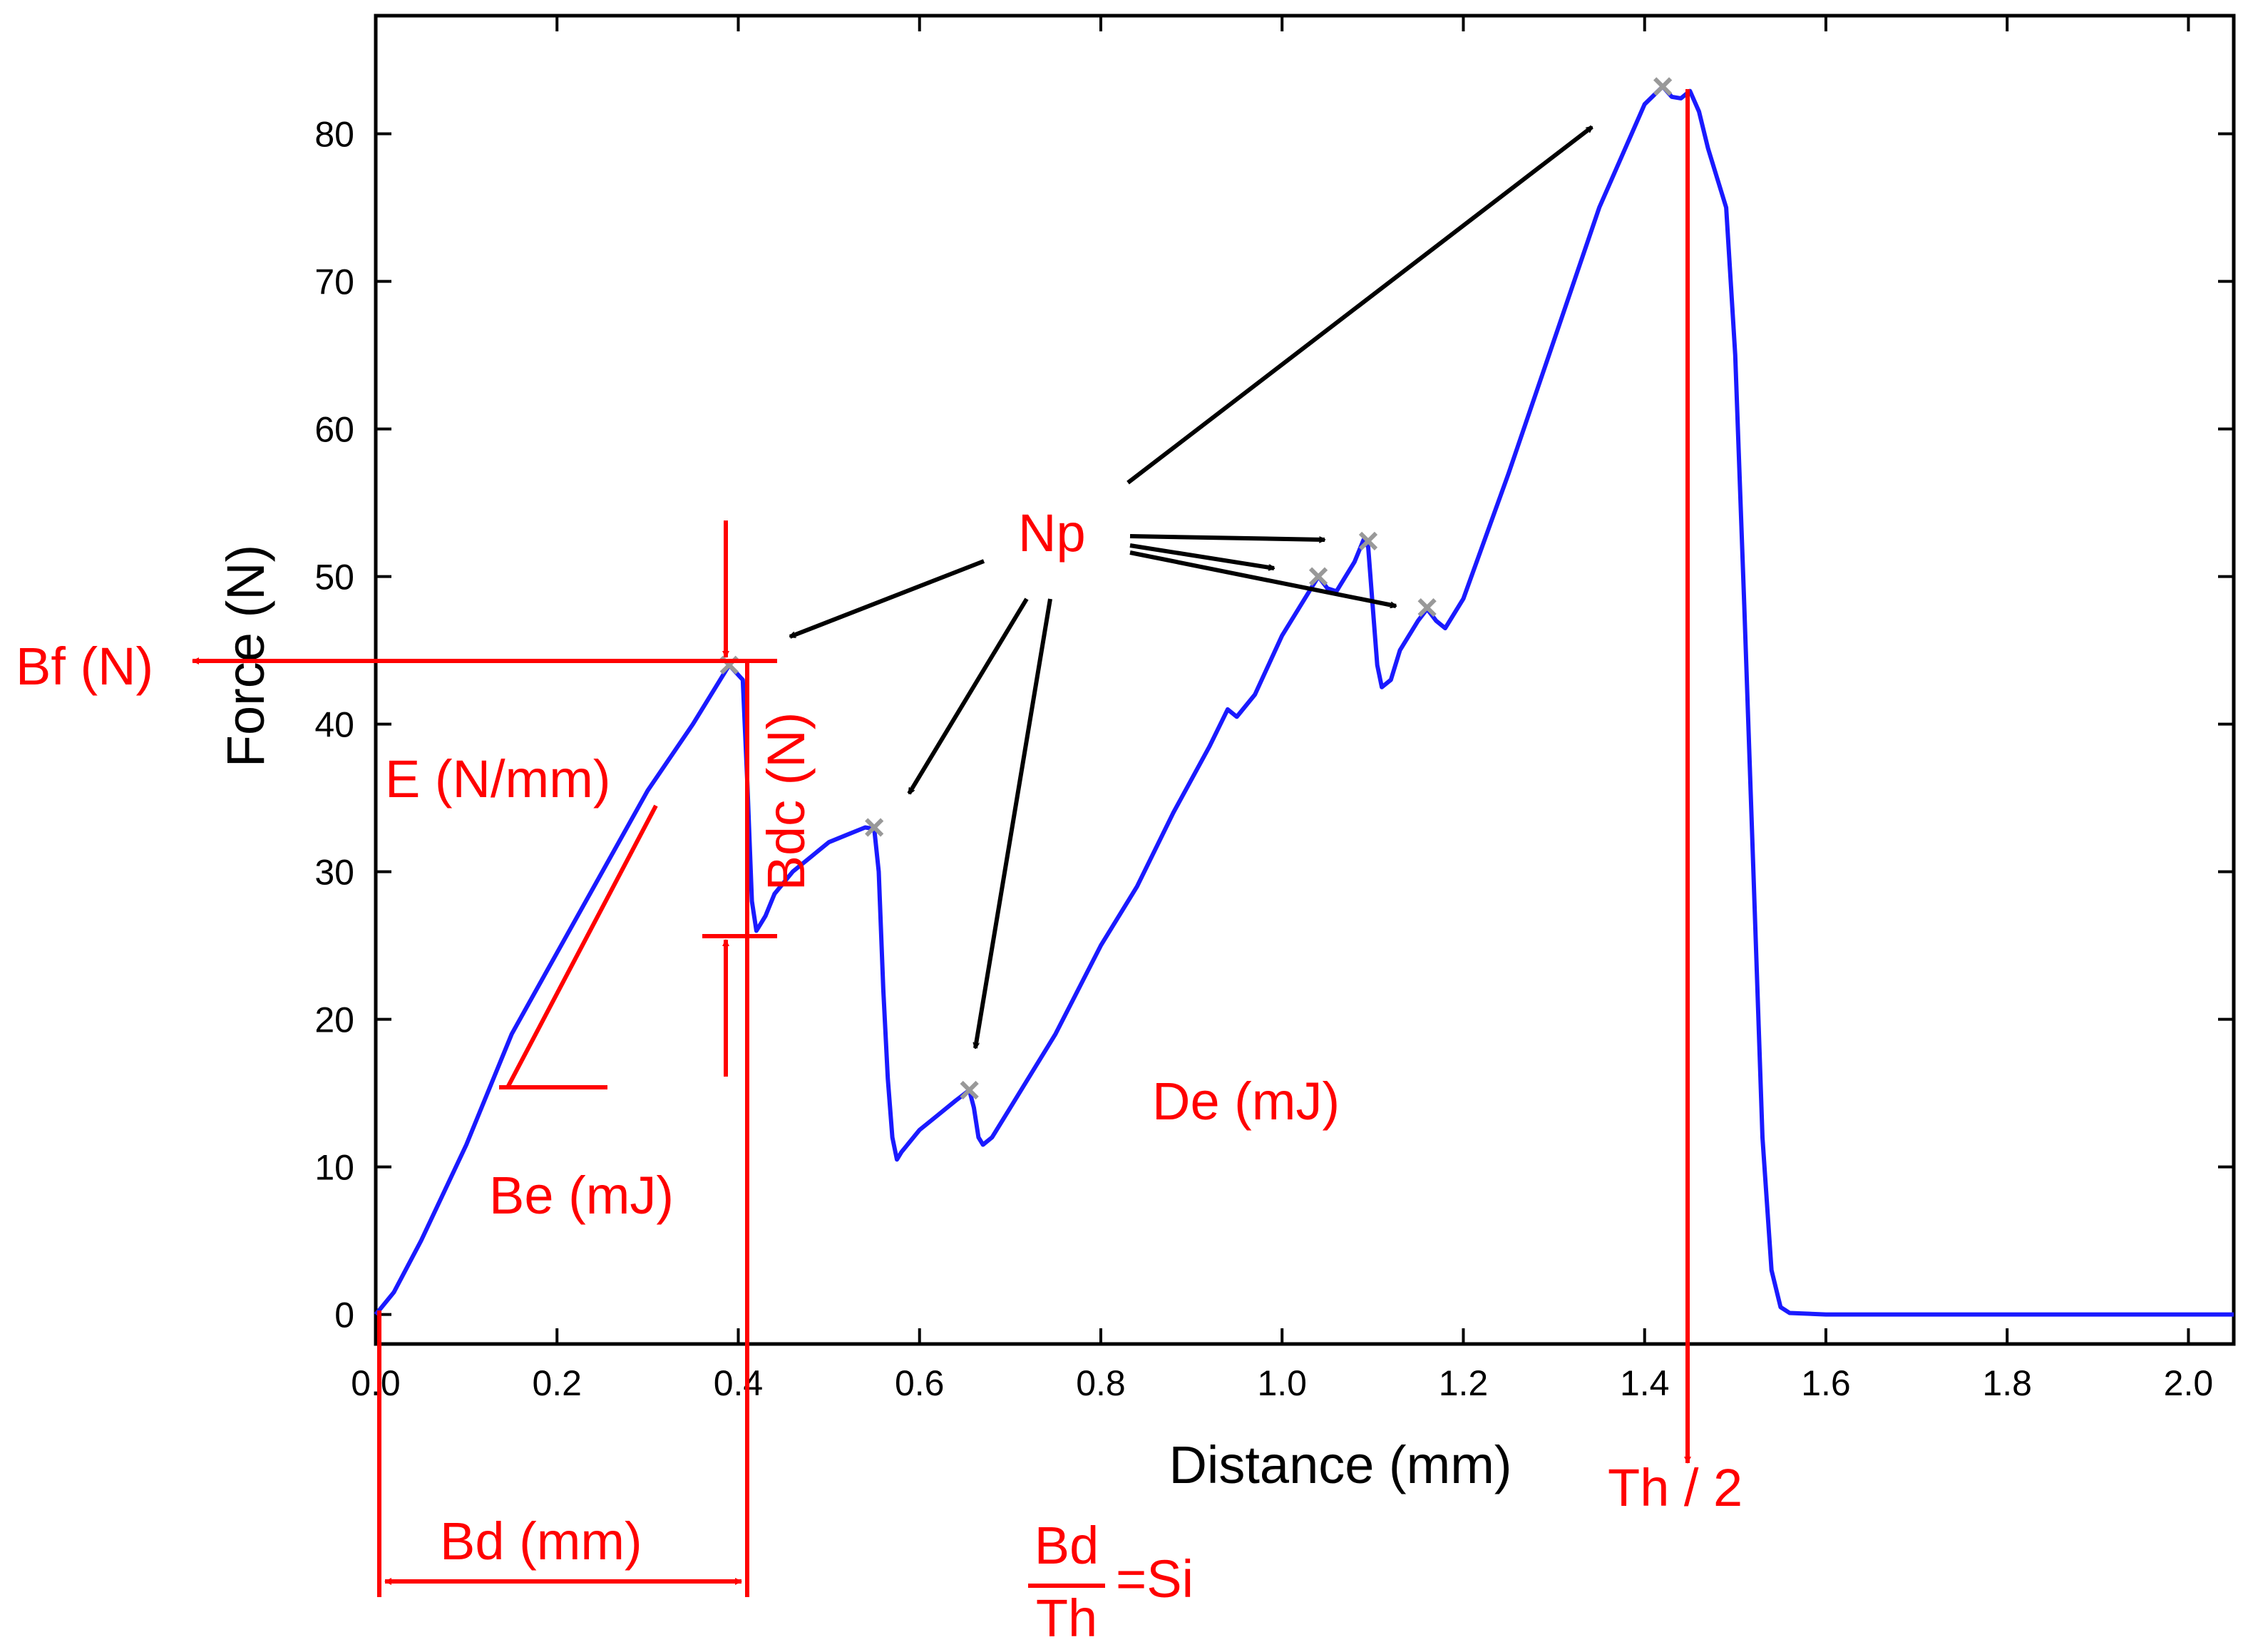 This screenshot has height=1652, width=2248. I want to click on y-axis-title: Force (N), so click(245, 656).